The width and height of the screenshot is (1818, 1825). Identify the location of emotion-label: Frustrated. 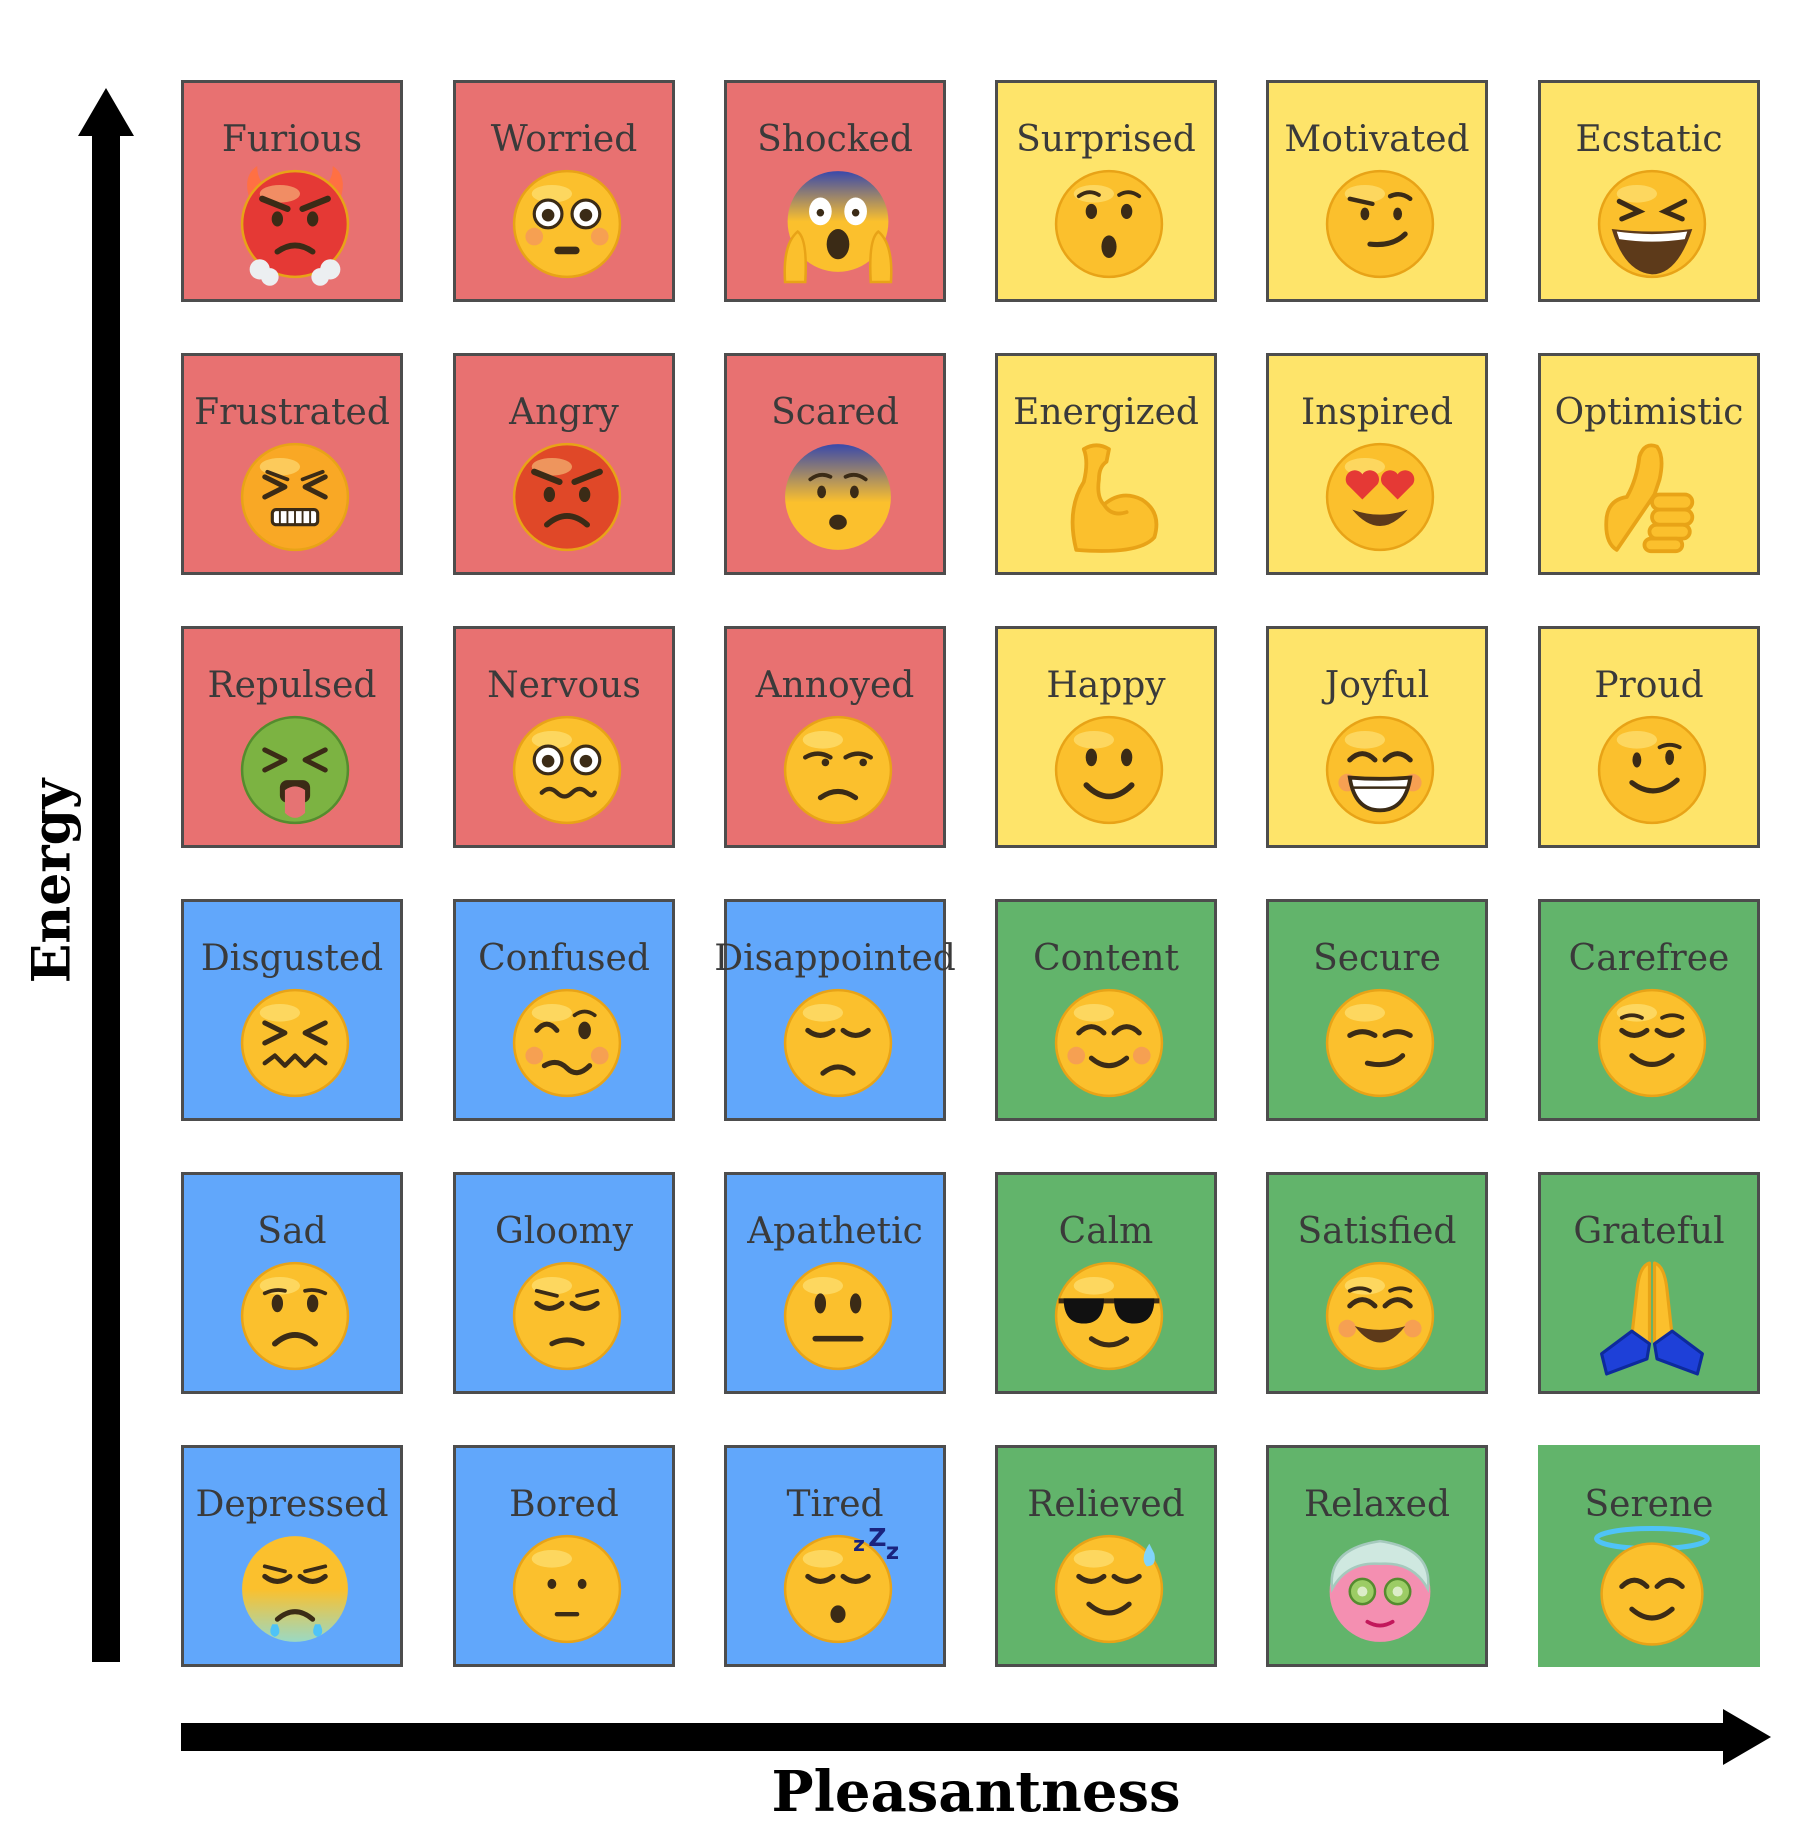
(292, 412).